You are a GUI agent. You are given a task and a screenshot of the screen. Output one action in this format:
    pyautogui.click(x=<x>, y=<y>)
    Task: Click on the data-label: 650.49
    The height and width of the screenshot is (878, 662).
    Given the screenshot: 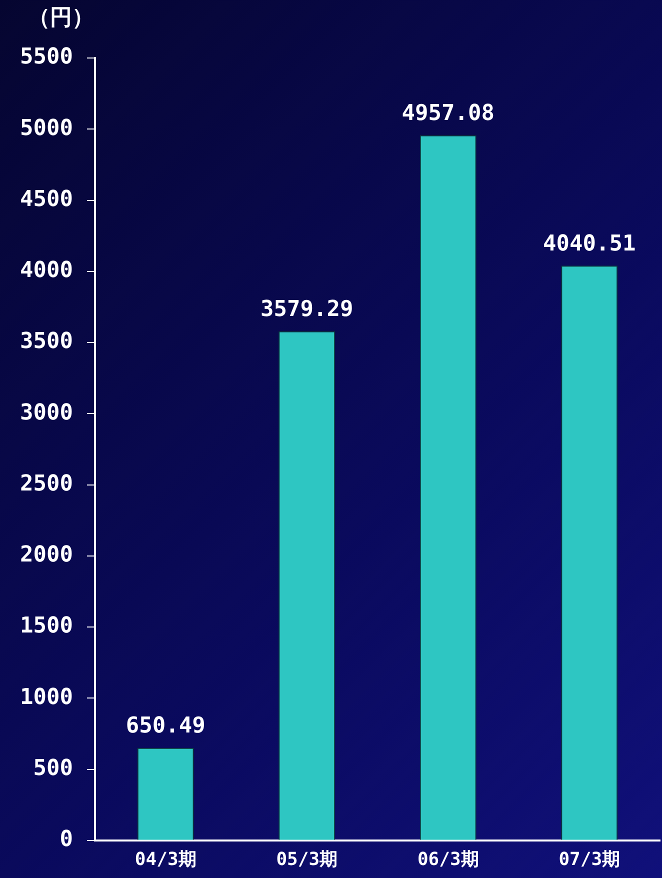 What is the action you would take?
    pyautogui.click(x=166, y=726)
    